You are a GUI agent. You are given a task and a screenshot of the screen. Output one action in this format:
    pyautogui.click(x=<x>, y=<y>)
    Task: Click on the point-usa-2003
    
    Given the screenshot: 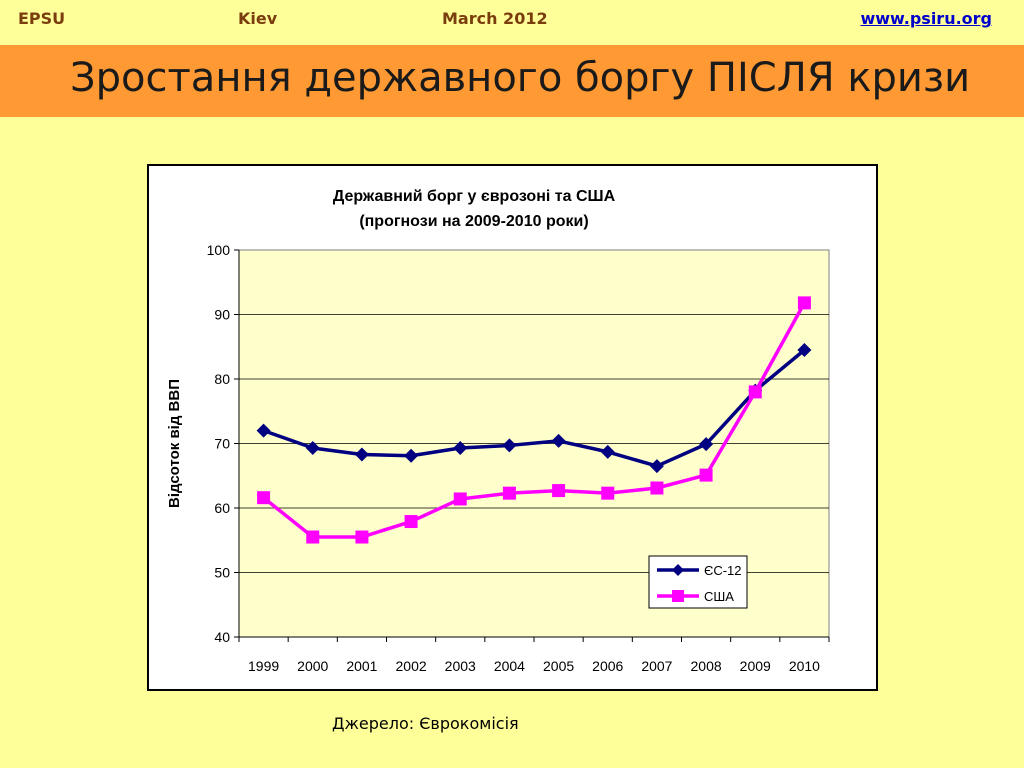 What is the action you would take?
    pyautogui.click(x=460, y=499)
    